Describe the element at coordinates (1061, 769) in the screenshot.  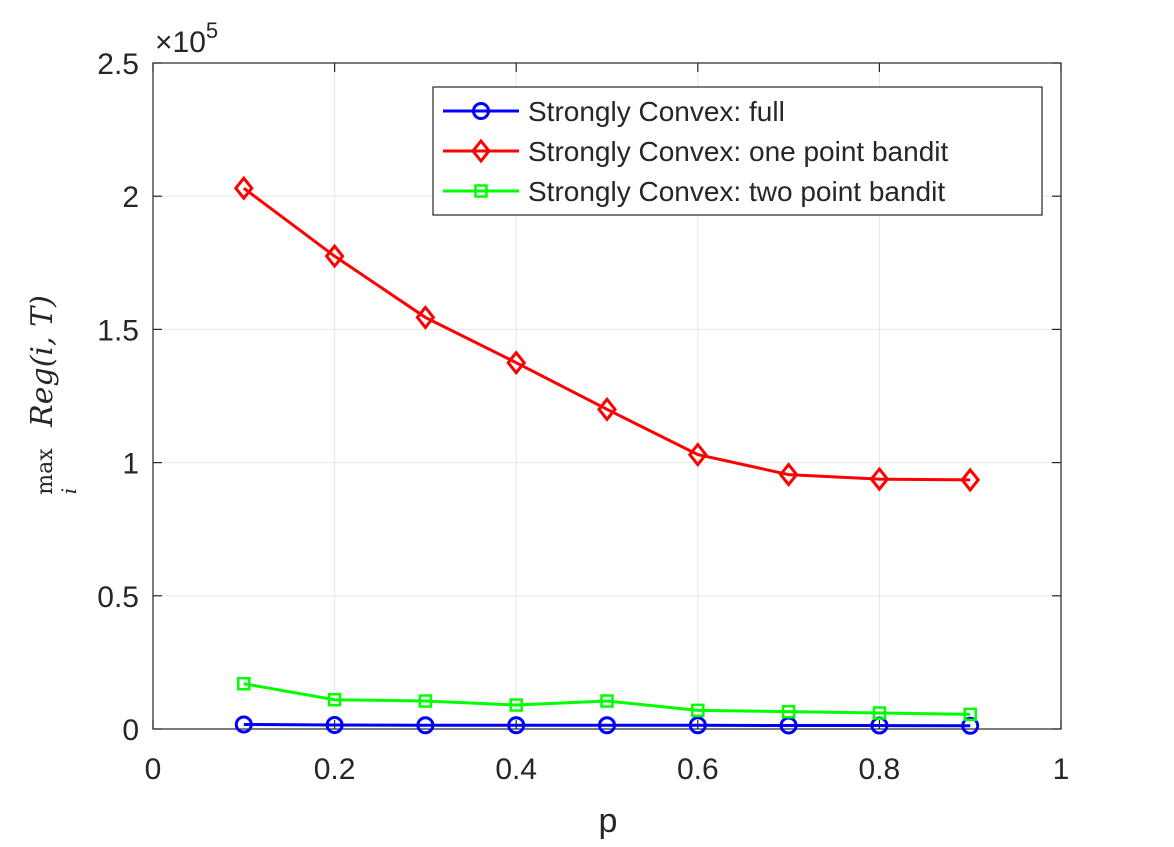
I see `x-tick-label: 1` at that location.